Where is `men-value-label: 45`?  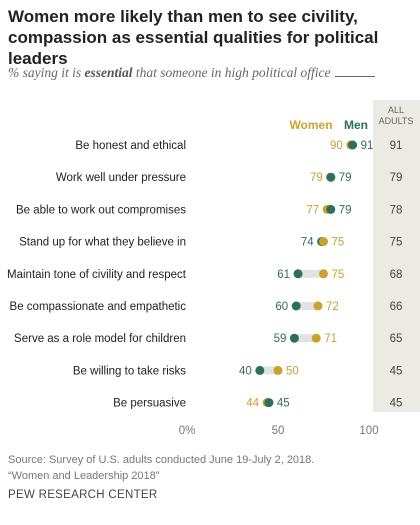 men-value-label: 45 is located at coordinates (283, 404).